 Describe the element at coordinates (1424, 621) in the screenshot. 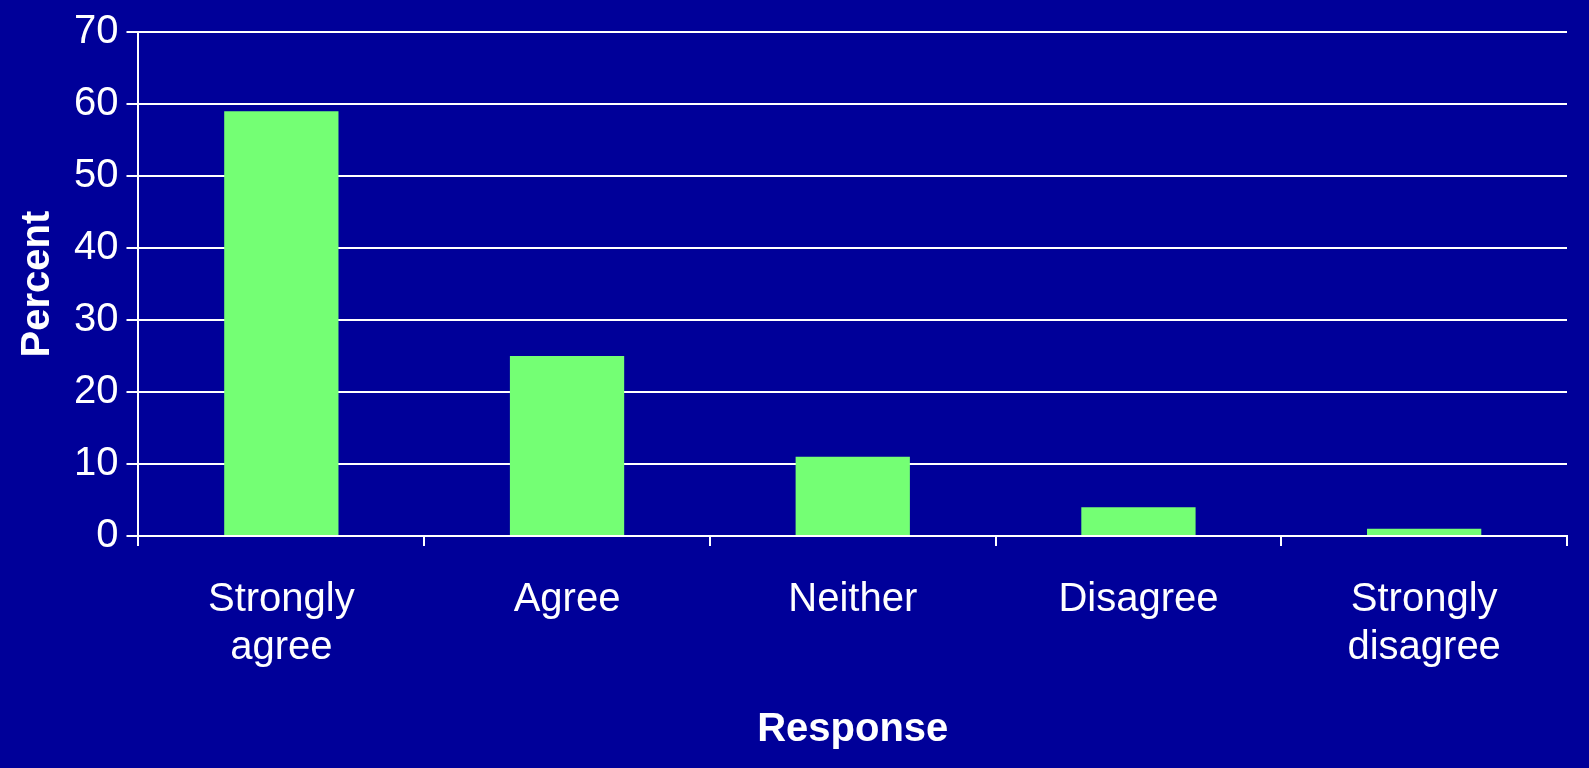

I see `x-tick-label: Strongly disagree` at that location.